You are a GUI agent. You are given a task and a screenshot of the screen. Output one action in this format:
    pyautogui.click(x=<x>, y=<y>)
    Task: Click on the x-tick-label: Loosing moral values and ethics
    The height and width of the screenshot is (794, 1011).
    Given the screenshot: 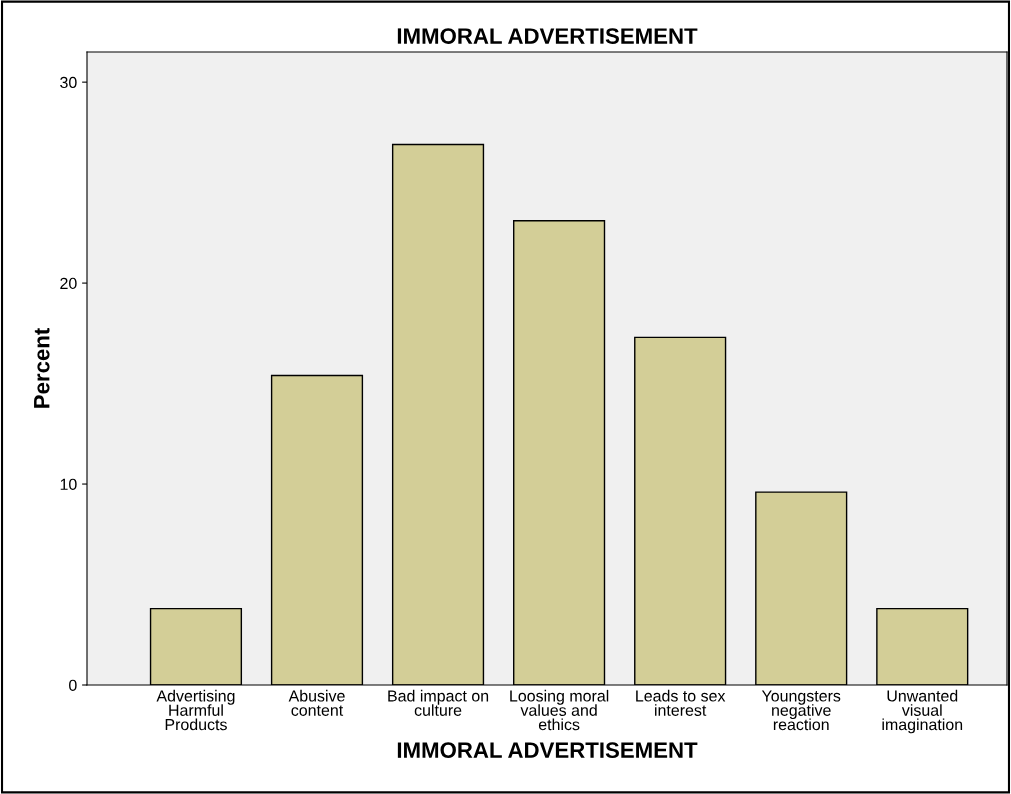 What is the action you would take?
    pyautogui.click(x=559, y=710)
    